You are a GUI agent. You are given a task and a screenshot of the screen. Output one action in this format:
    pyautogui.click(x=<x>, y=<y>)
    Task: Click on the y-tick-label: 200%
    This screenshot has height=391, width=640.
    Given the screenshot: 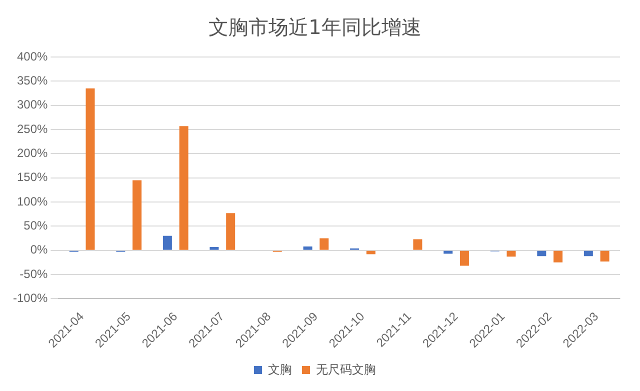 What is the action you would take?
    pyautogui.click(x=32, y=153)
    